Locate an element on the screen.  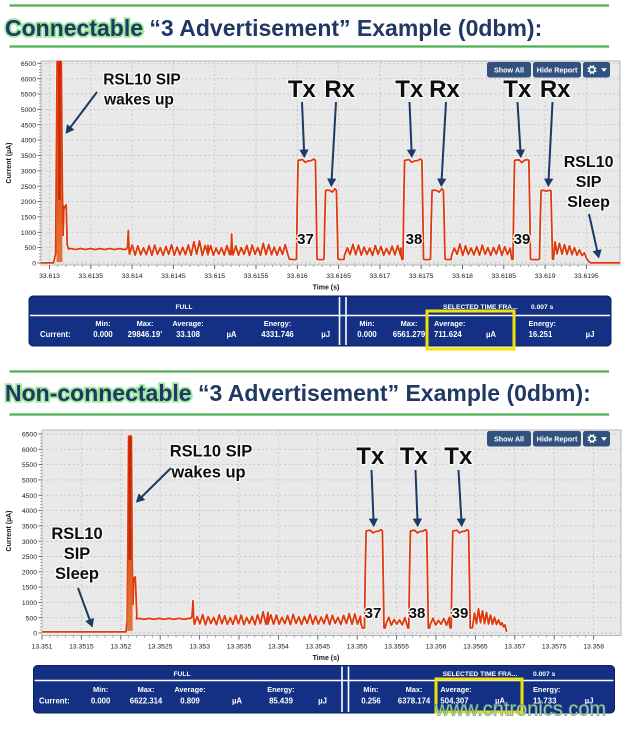
svg-text: 33.6175 is located at coordinates (421, 276).